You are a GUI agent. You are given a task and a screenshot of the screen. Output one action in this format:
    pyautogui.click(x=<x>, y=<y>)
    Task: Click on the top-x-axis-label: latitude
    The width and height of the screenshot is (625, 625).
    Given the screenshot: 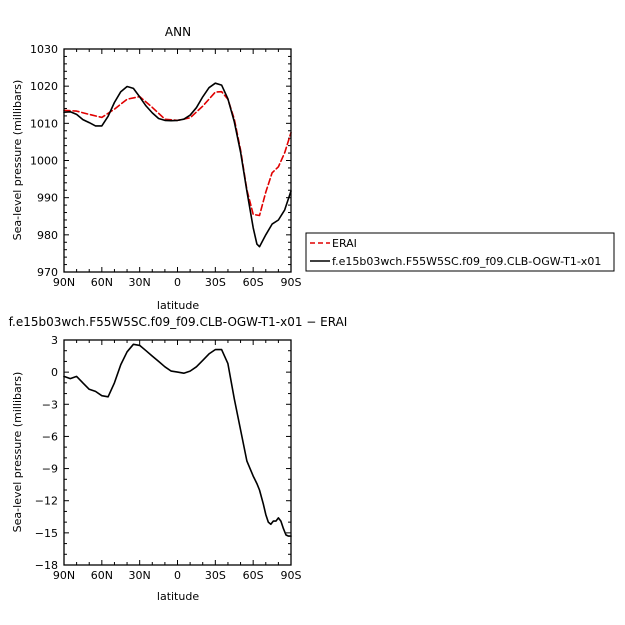 What is the action you would take?
    pyautogui.click(x=178, y=305)
    